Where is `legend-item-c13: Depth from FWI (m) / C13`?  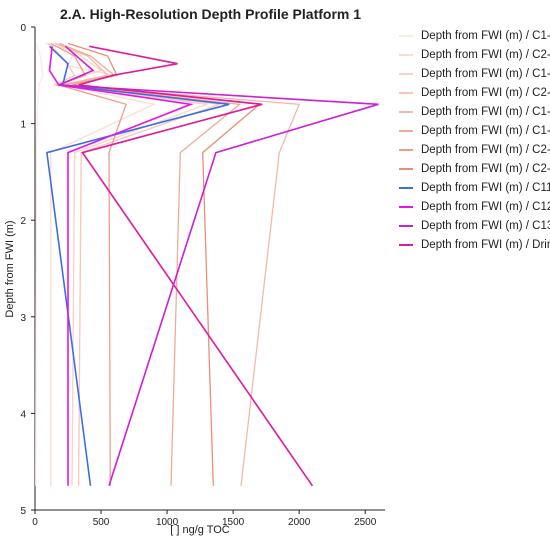
legend-item-c13: Depth from FWI (m) / C13 is located at coordinates (474, 225).